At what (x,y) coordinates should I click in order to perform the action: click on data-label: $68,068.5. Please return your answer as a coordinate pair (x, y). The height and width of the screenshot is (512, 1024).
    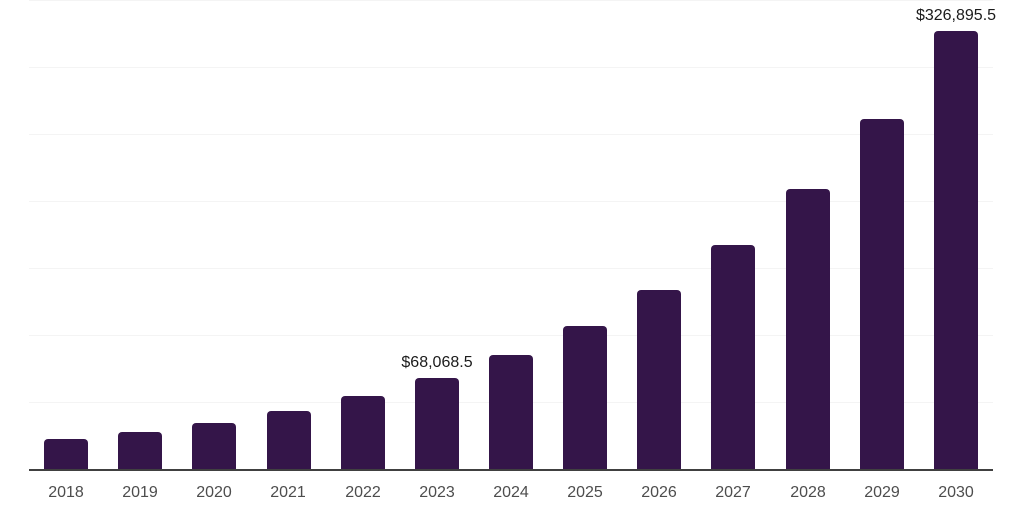
    Looking at the image, I should click on (437, 362).